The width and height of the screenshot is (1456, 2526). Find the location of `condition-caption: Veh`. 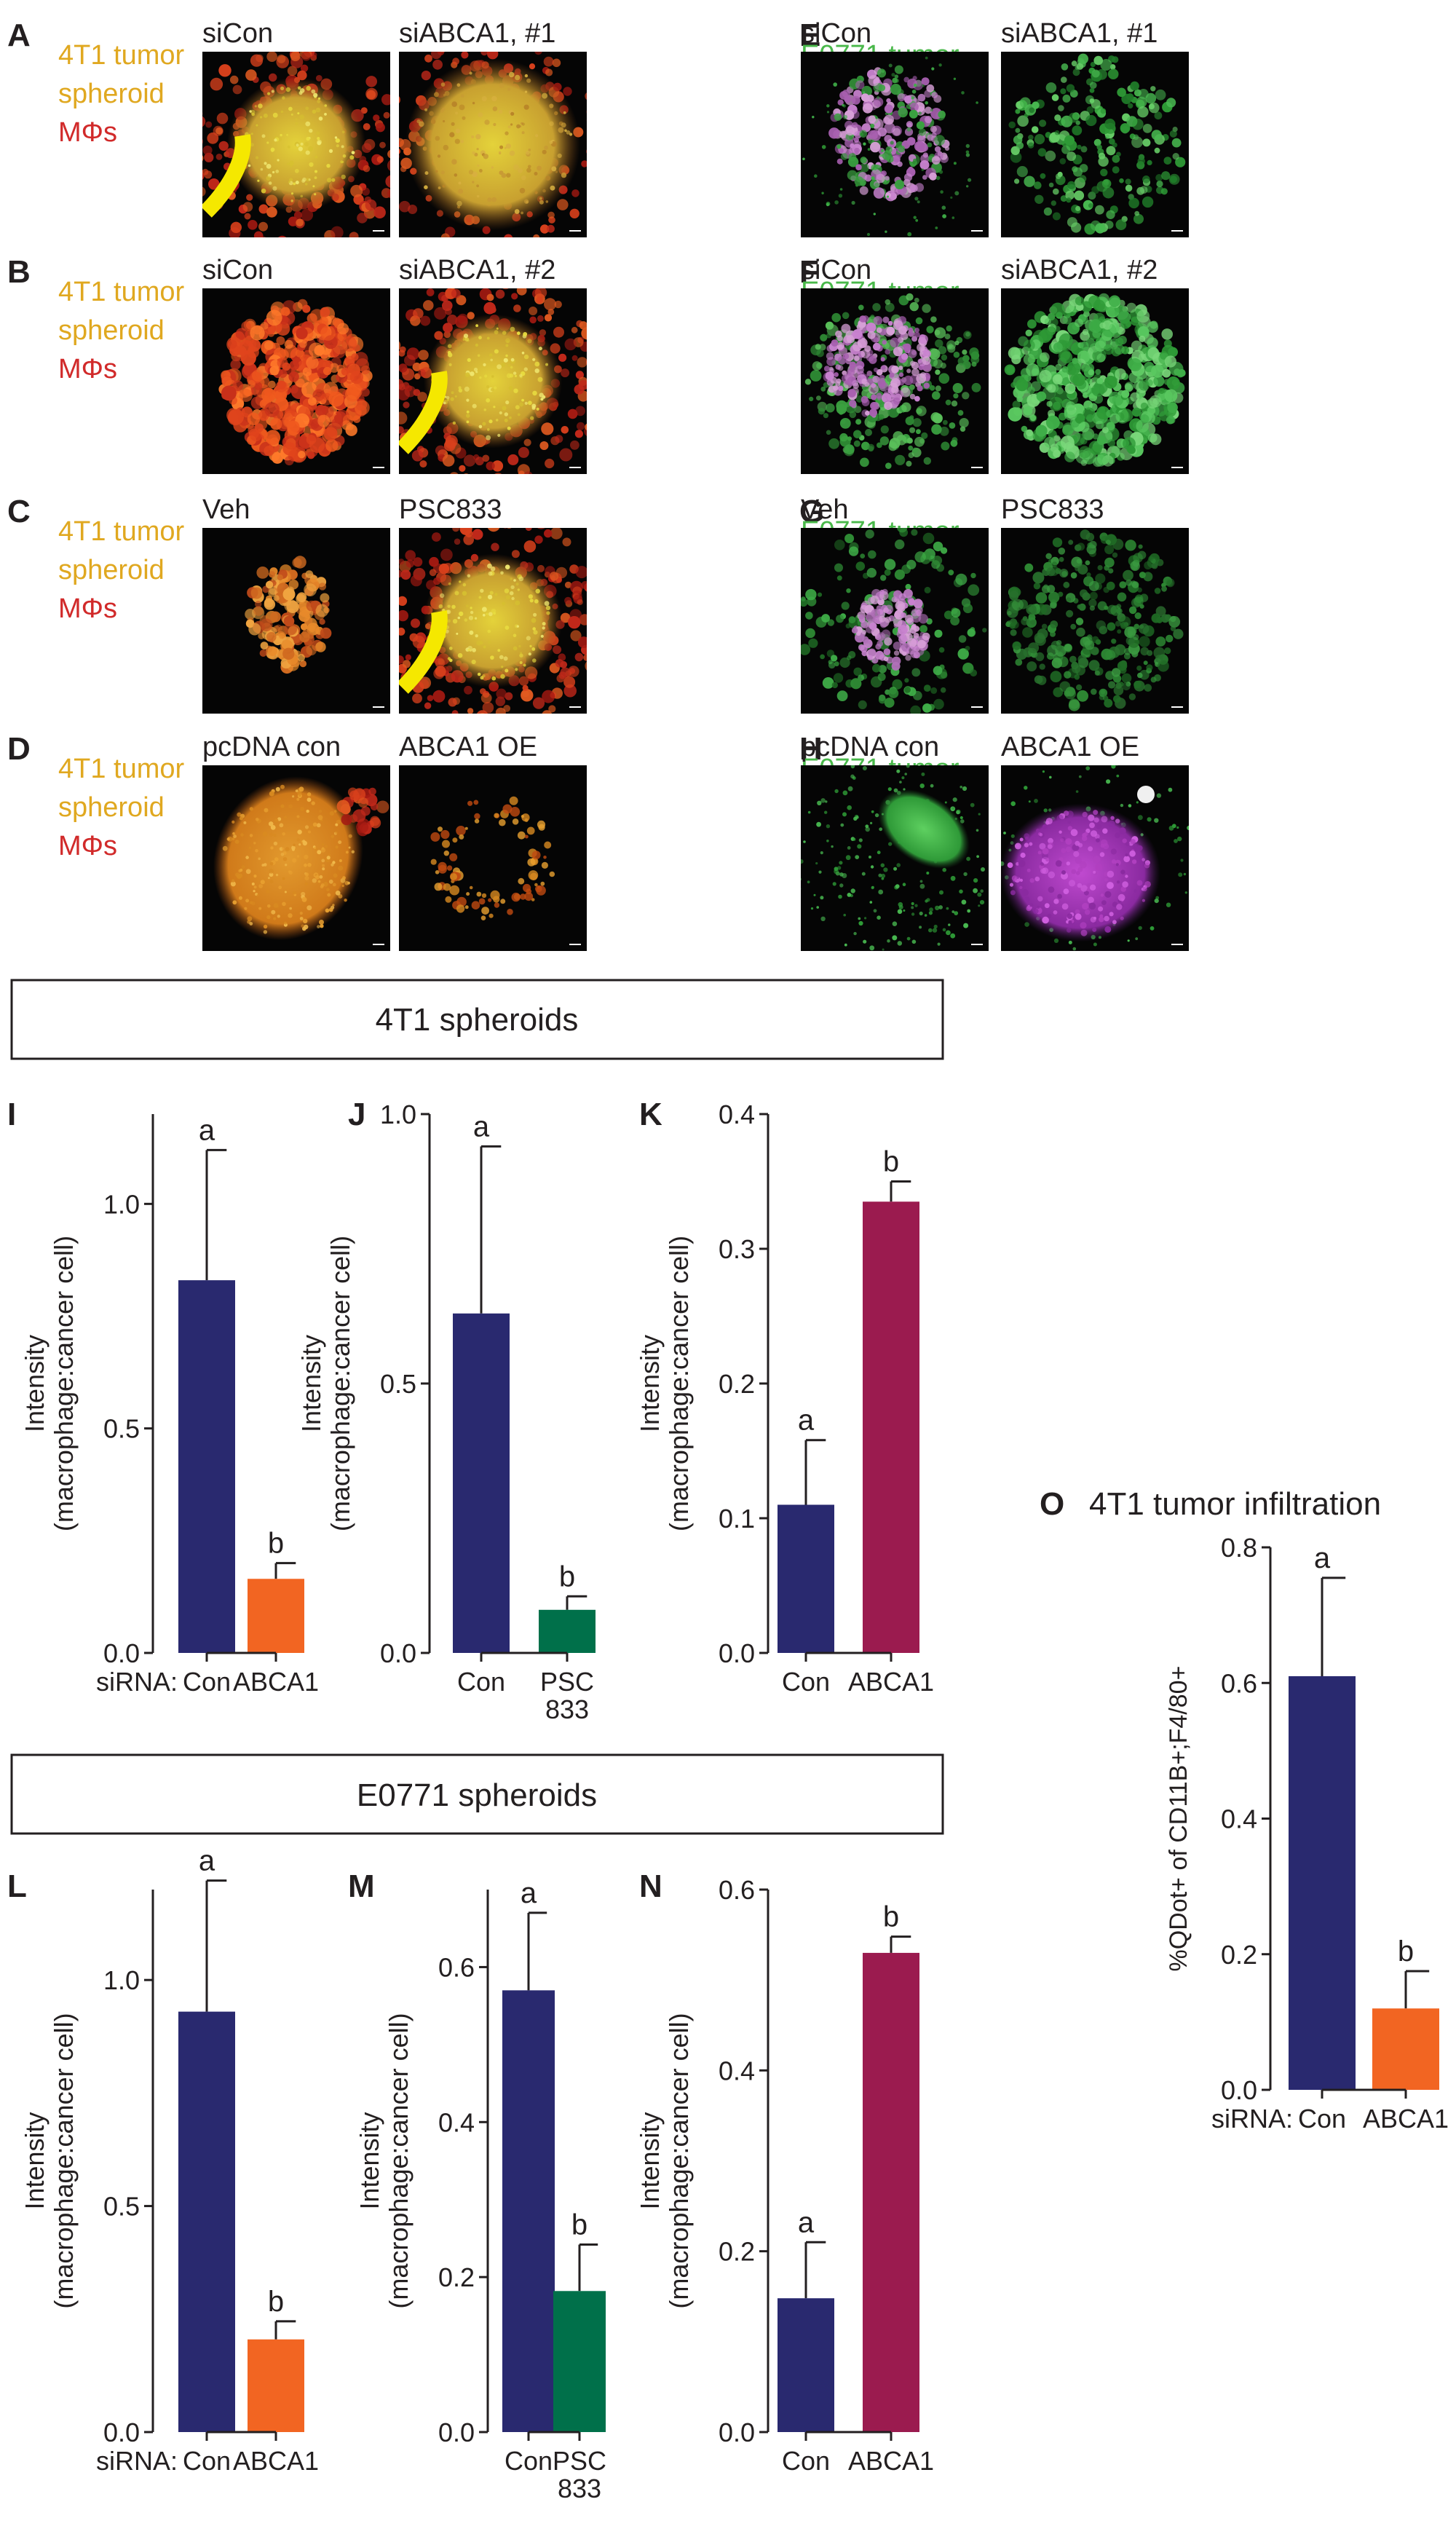

condition-caption: Veh is located at coordinates (226, 510).